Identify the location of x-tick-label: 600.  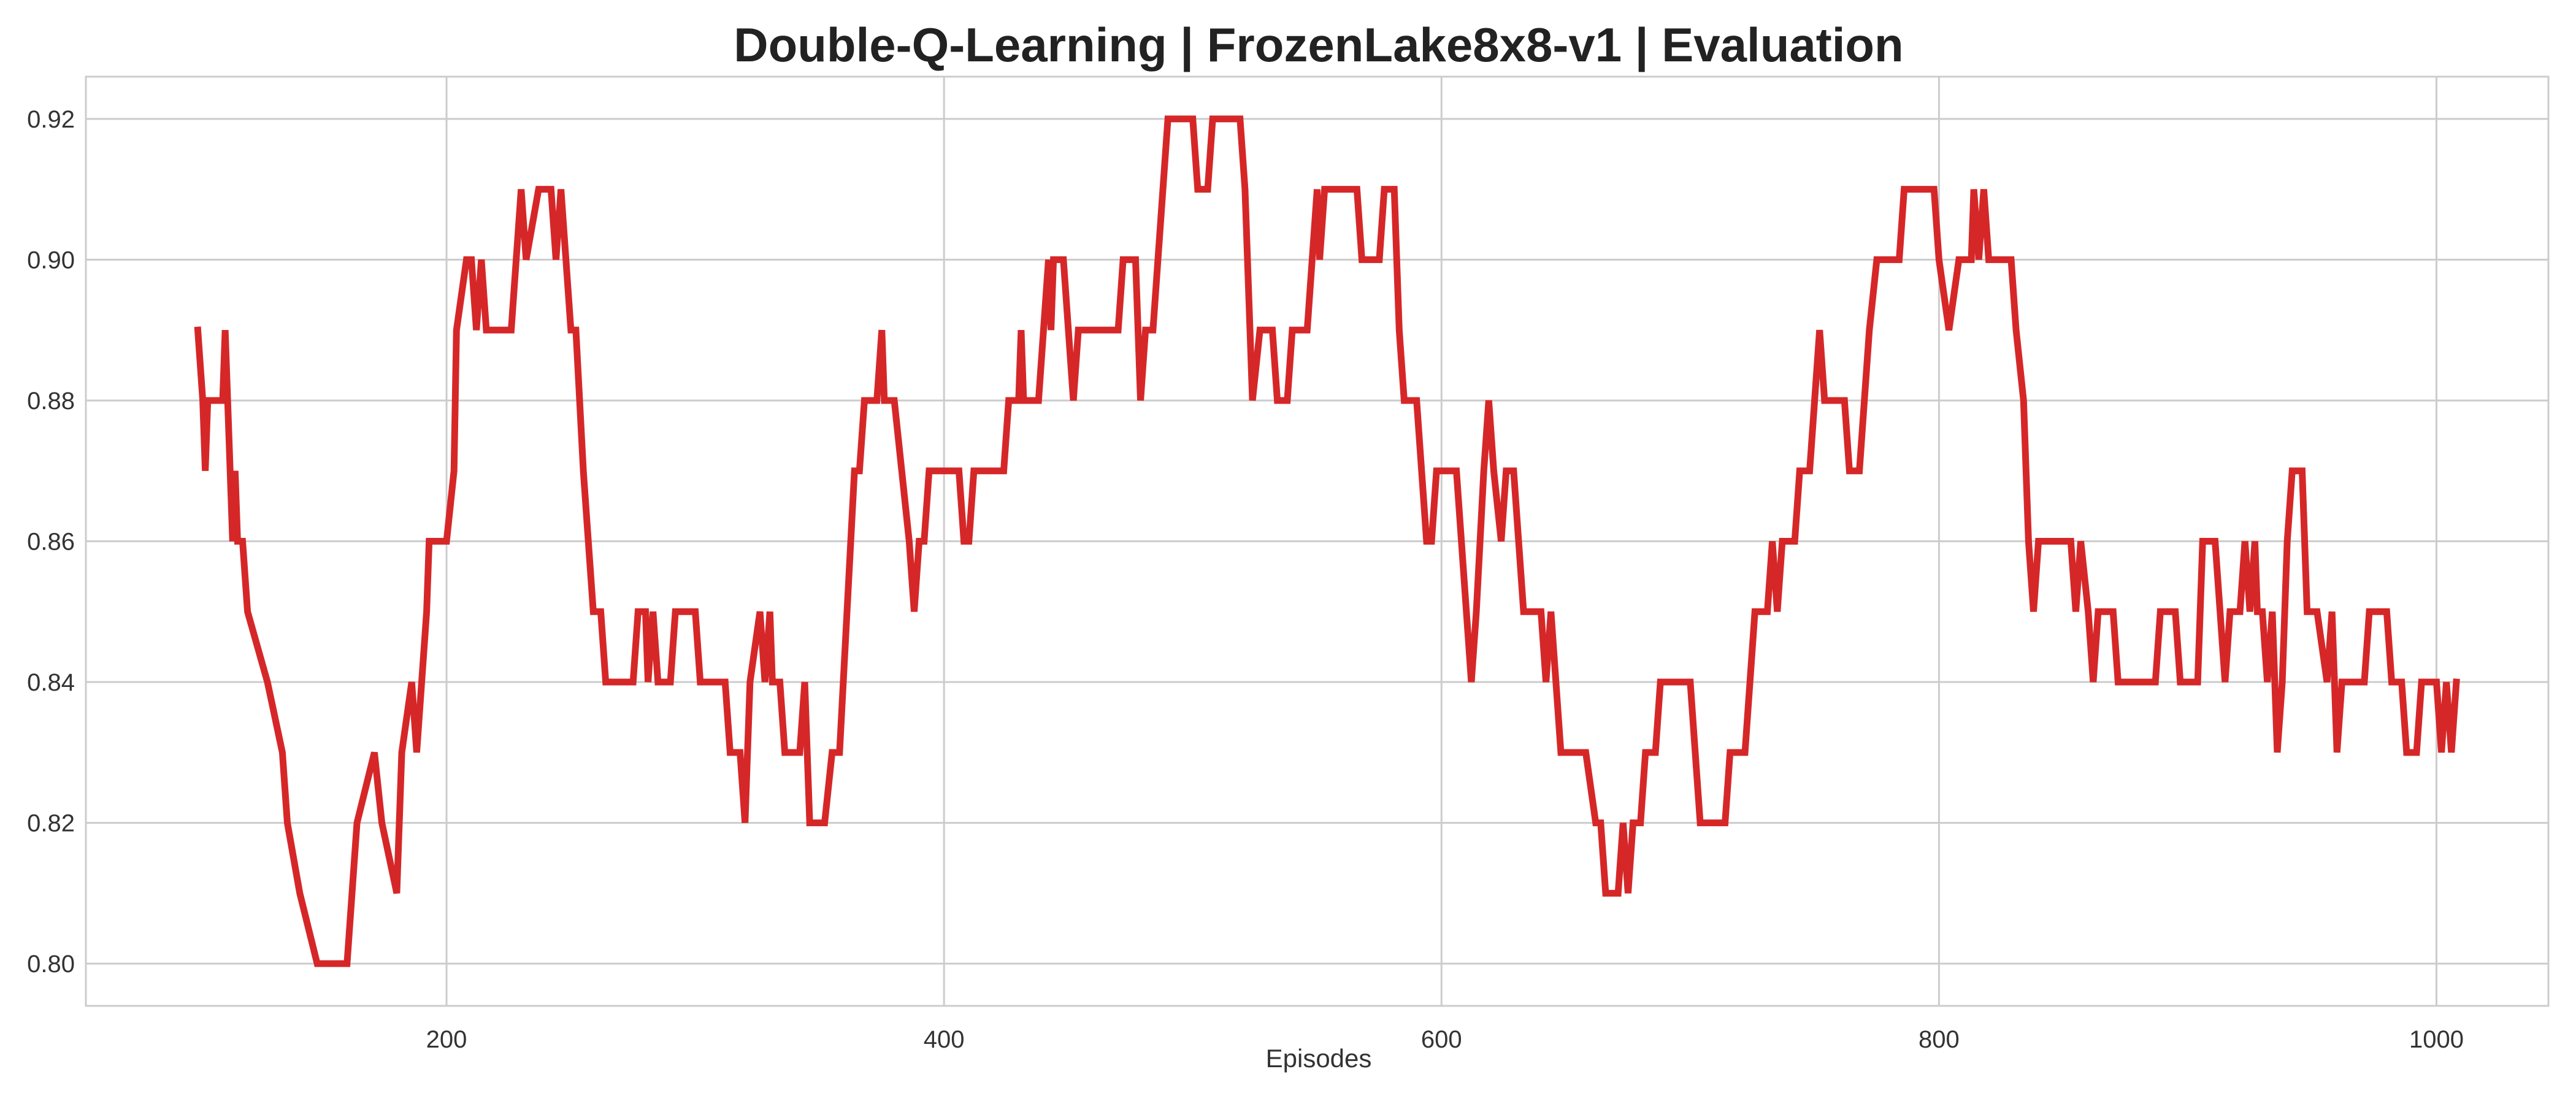
(1441, 1039).